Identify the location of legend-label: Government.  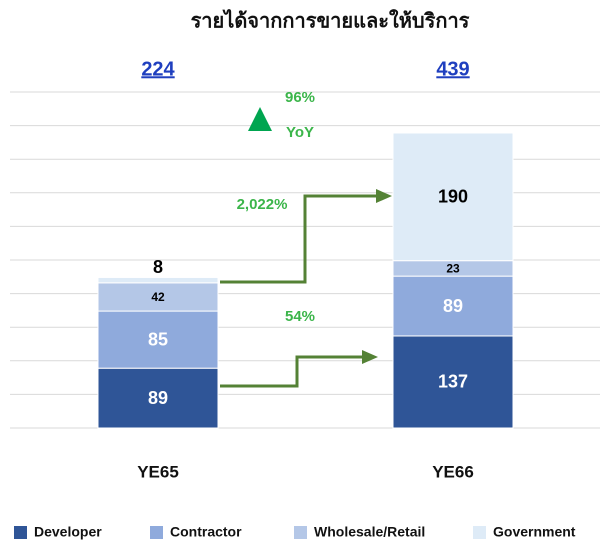
(534, 532).